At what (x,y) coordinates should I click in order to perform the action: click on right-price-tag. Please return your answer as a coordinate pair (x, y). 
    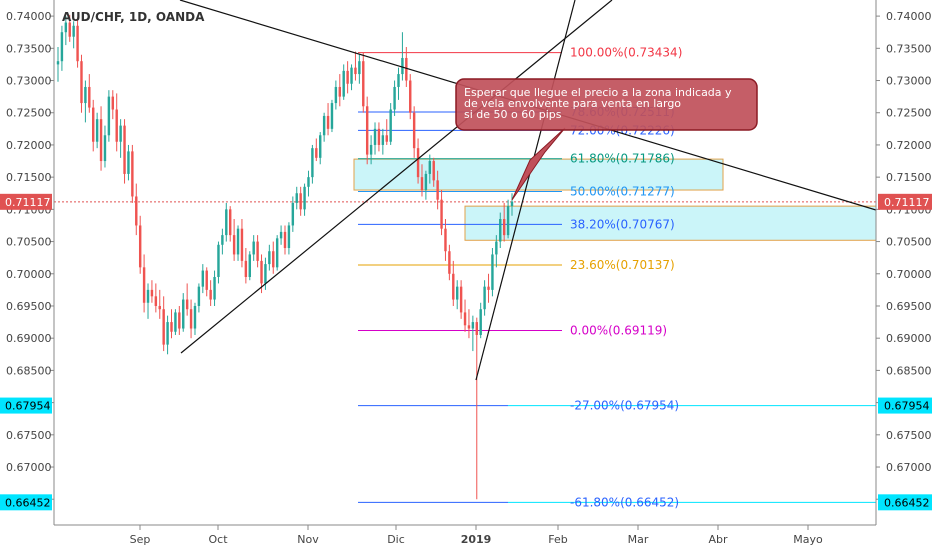
    Looking at the image, I should click on (905, 201).